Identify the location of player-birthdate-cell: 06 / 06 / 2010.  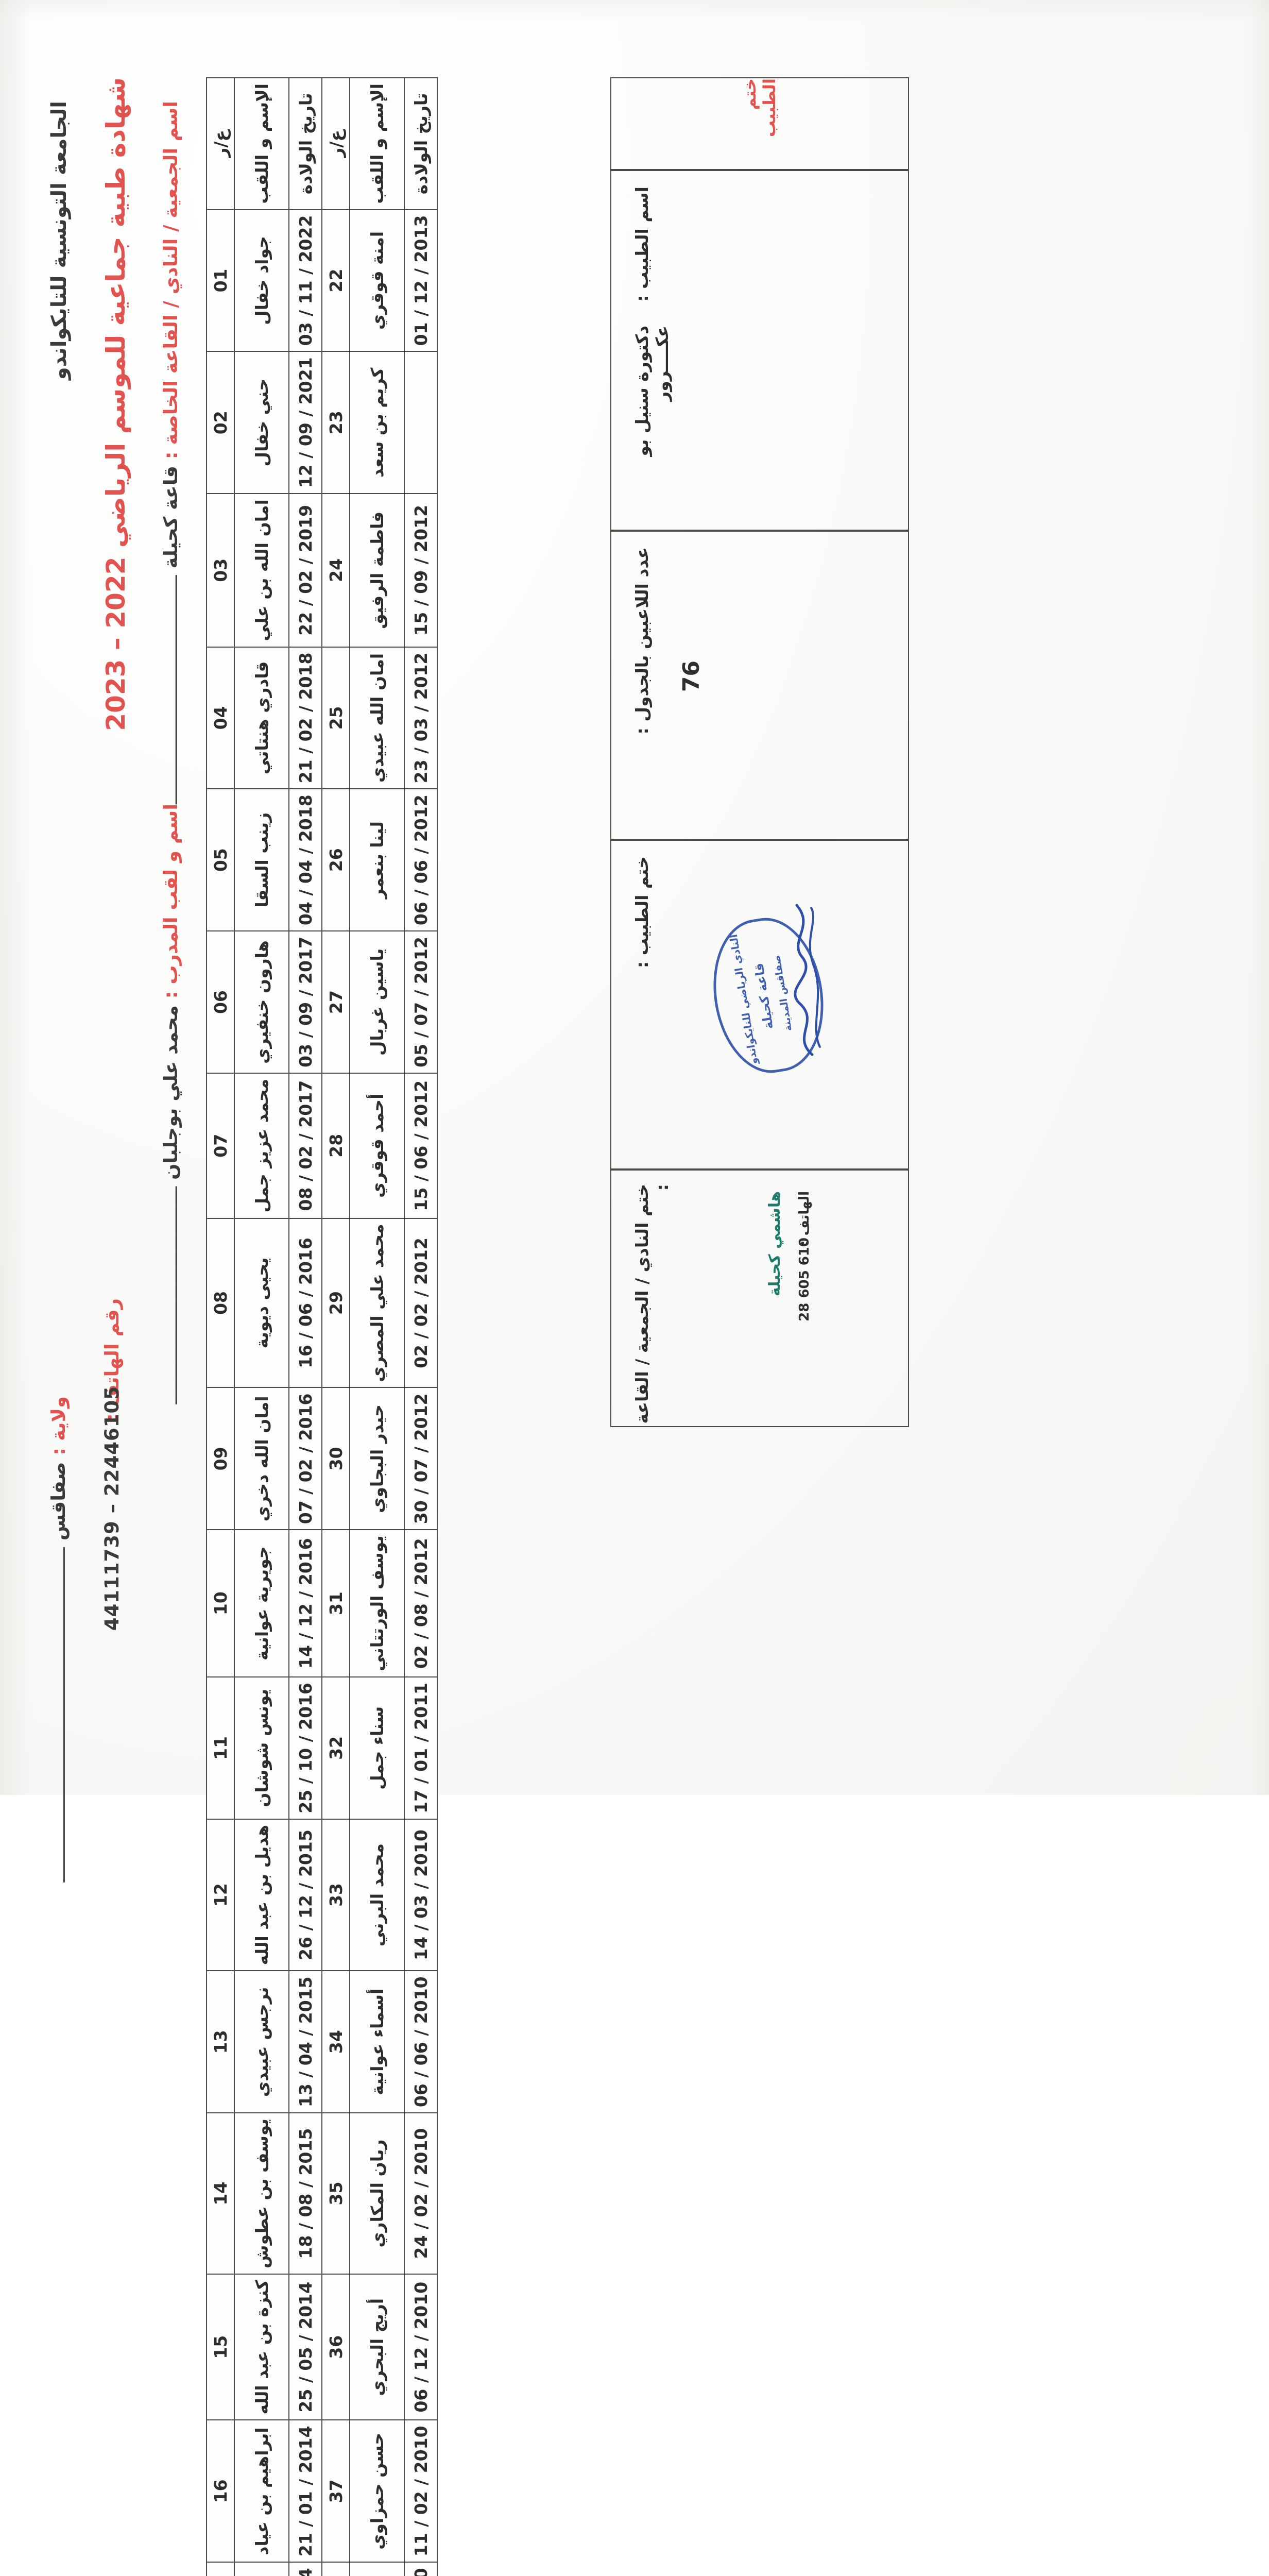
(420, 2042).